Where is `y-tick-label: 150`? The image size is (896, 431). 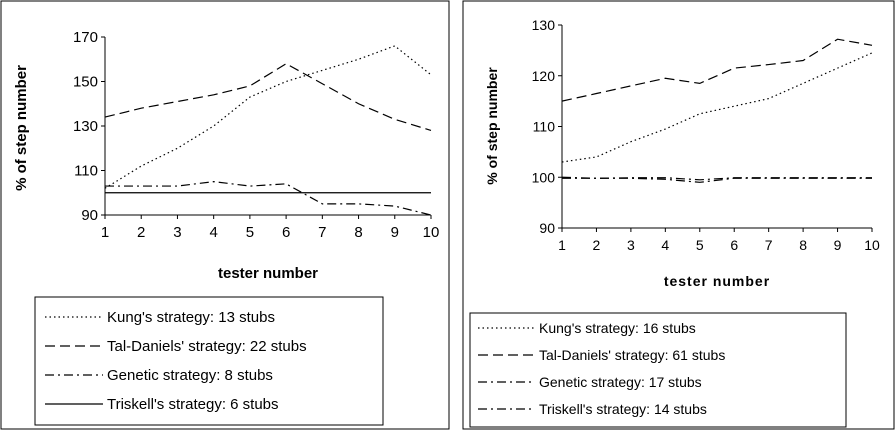 y-tick-label: 150 is located at coordinates (85, 82).